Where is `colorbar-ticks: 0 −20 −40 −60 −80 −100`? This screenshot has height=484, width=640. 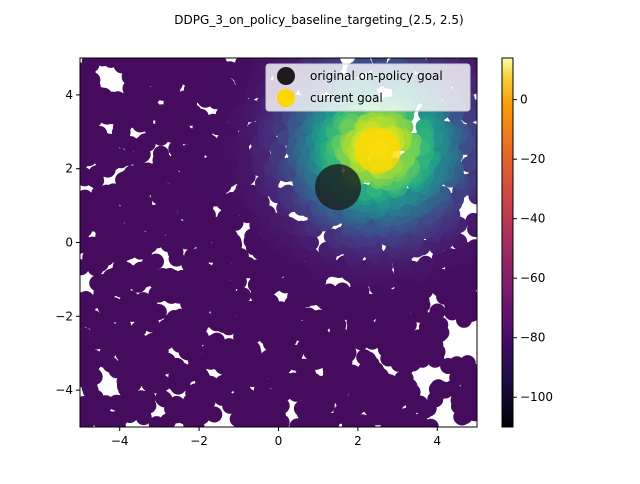 colorbar-ticks: 0 −20 −40 −60 −80 −100 is located at coordinates (533, 248).